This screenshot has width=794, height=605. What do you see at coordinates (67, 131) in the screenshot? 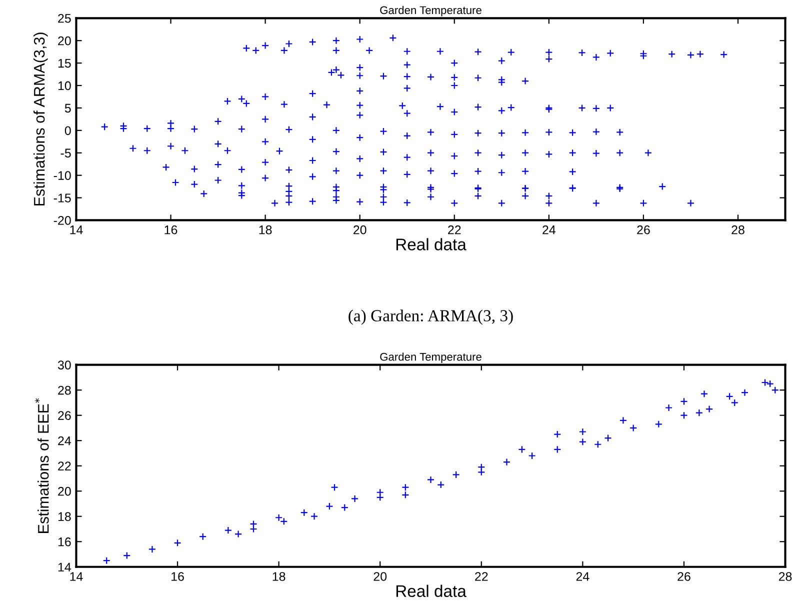
I see `y-tick-label: 0` at bounding box center [67, 131].